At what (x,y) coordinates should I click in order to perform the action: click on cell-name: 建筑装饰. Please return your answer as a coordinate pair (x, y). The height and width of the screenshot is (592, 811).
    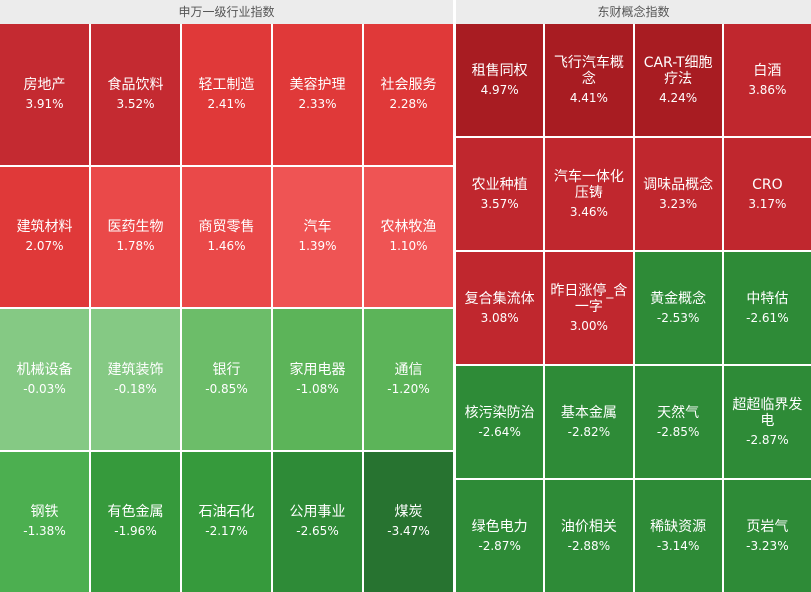
    Looking at the image, I should click on (135, 369).